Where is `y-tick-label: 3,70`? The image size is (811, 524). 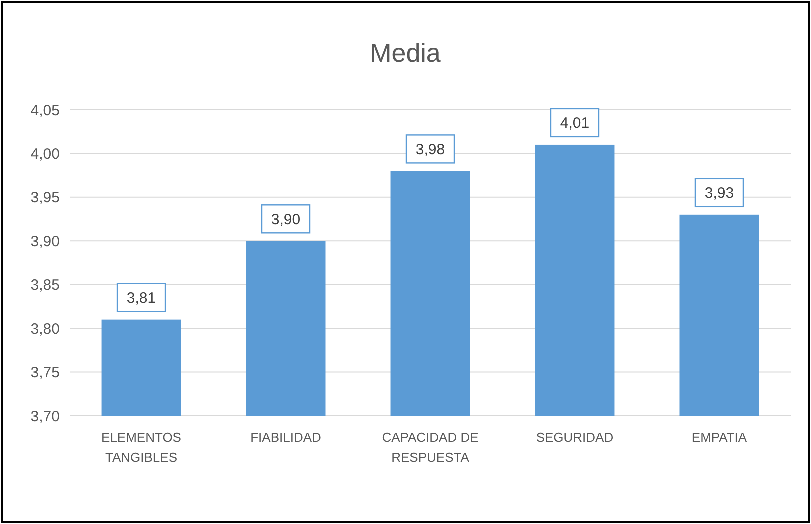 y-tick-label: 3,70 is located at coordinates (45, 417).